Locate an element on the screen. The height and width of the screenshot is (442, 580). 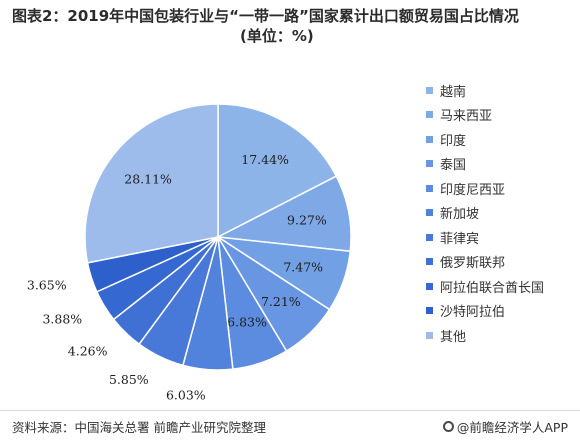
slice-label-10: 3.65% is located at coordinates (47, 285).